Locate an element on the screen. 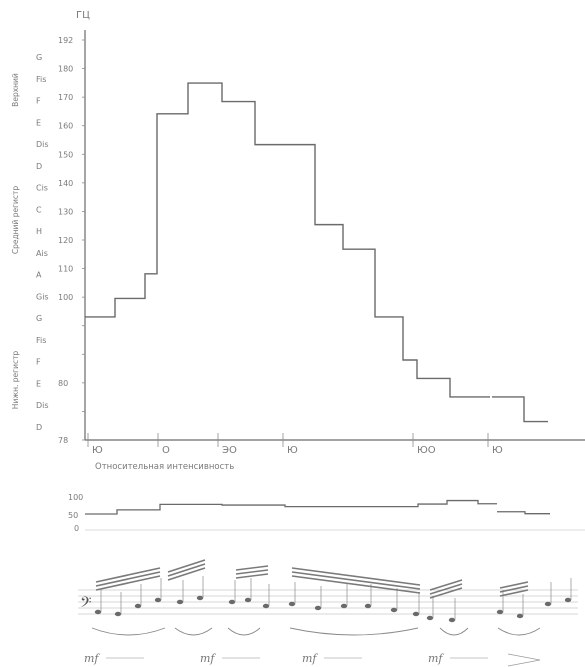 This screenshot has width=585, height=667. y-tick-label: 192 is located at coordinates (65, 40).